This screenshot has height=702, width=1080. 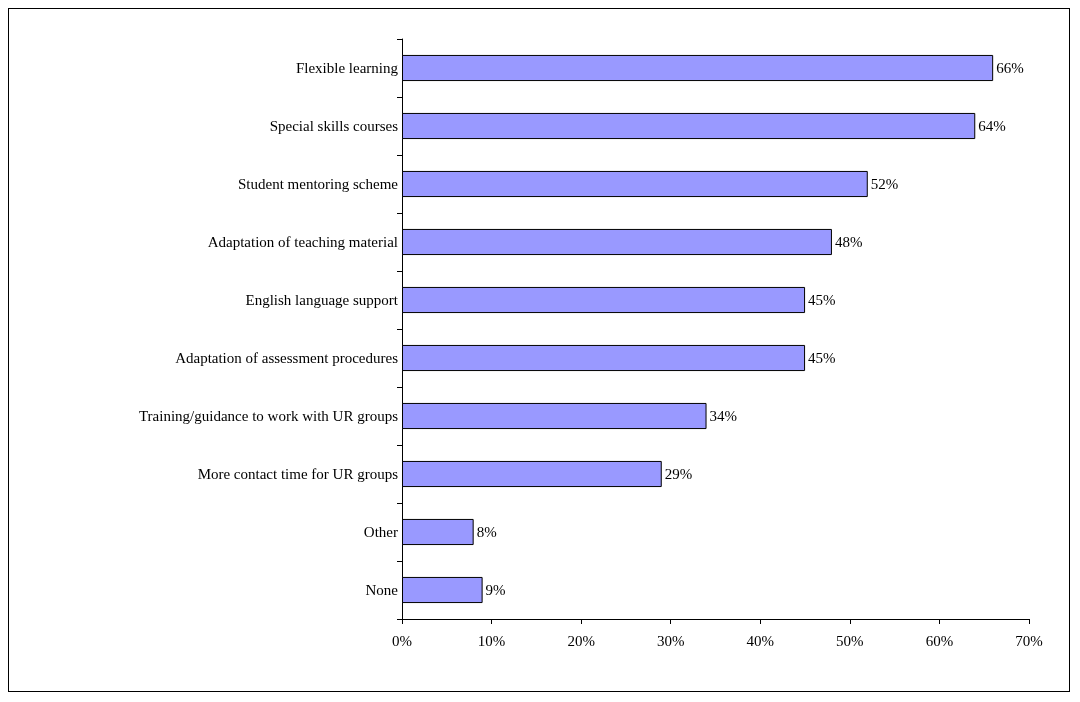 What do you see at coordinates (848, 242) in the screenshot?
I see `data-label: 48%` at bounding box center [848, 242].